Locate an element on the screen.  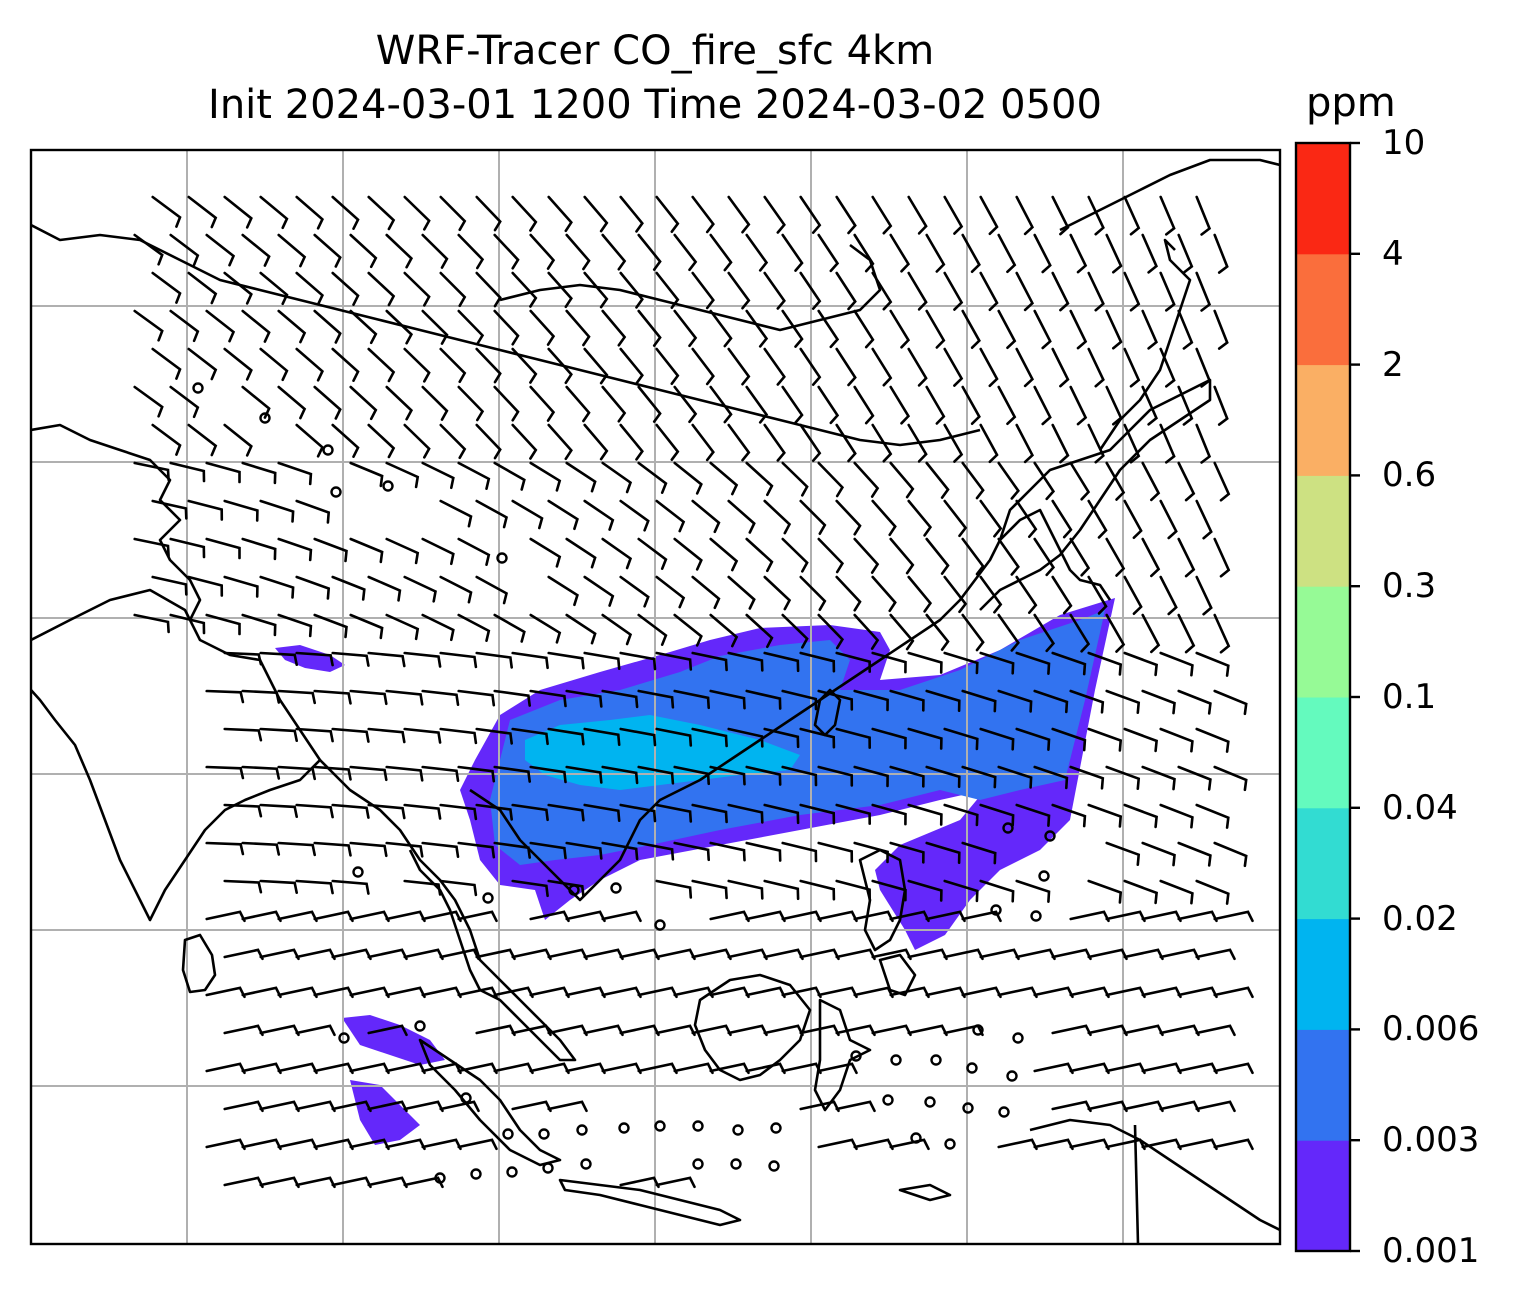
border-north is located at coordinates (506, 335).